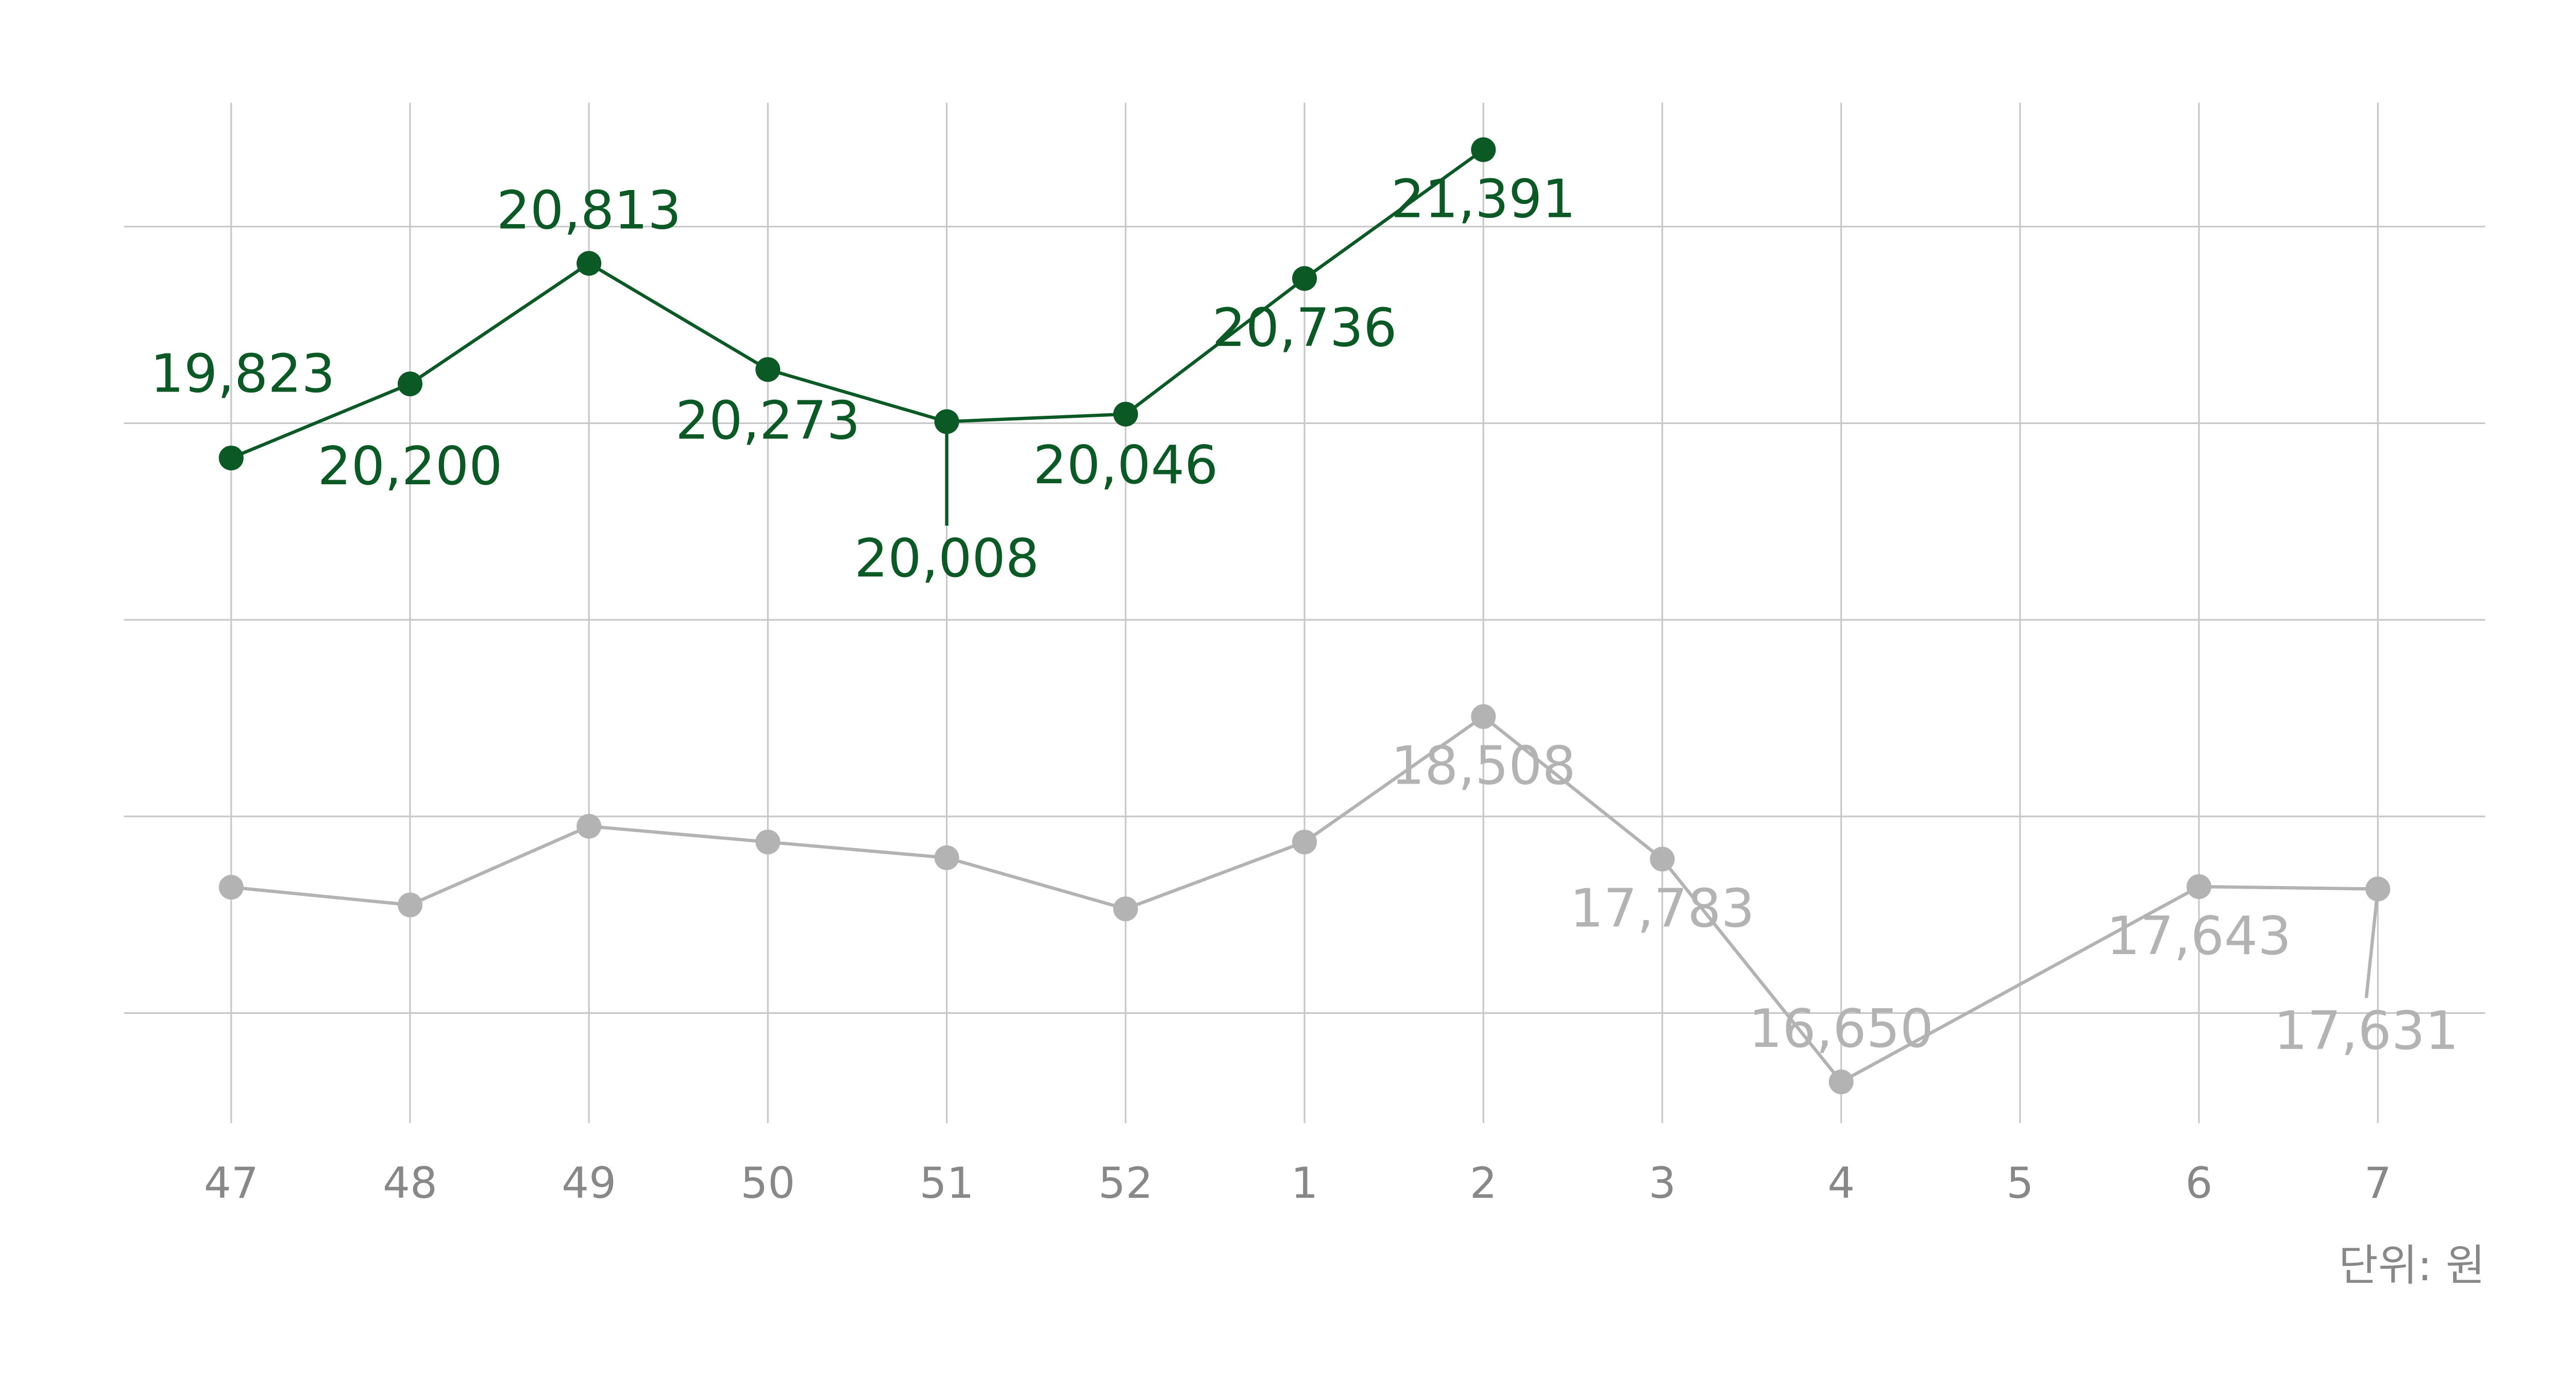 Image resolution: width=2576 pixels, height=1391 pixels. Describe the element at coordinates (2372, 943) in the screenshot. I see `leader-line` at that location.